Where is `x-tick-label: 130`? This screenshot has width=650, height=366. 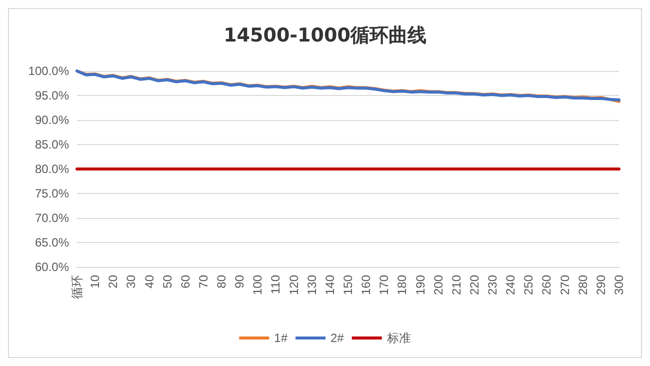 x-tick-label: 130 is located at coordinates (311, 285).